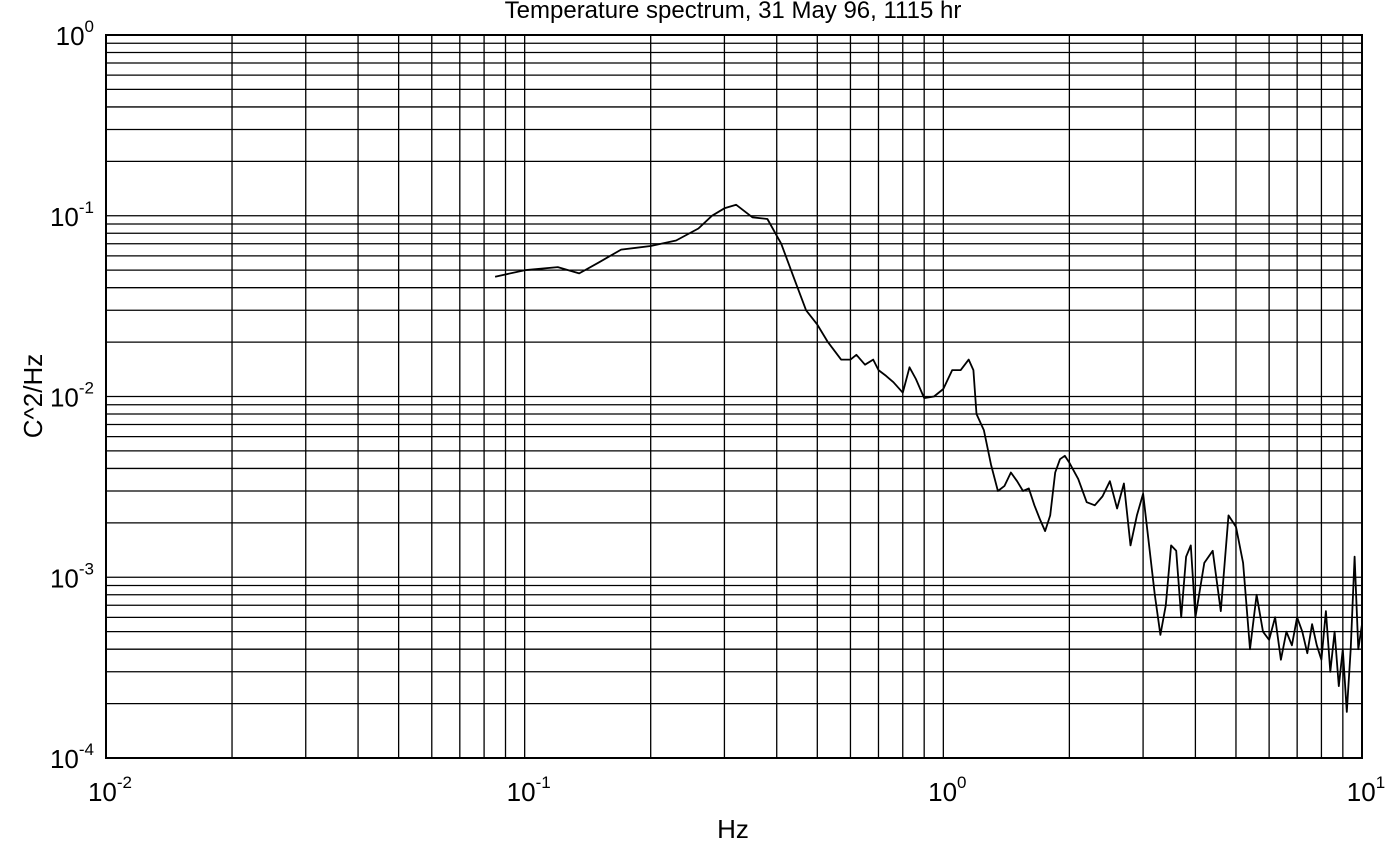 This screenshot has height=851, width=1400. I want to click on x-tick-label: 10⁻¹, so click(529, 790).